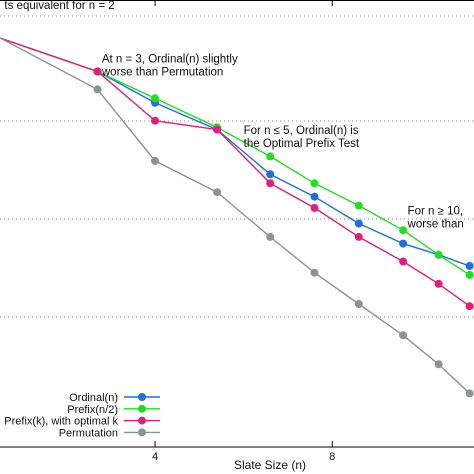  What do you see at coordinates (92, 410) in the screenshot?
I see `legend-label: Prefix(n/2)` at bounding box center [92, 410].